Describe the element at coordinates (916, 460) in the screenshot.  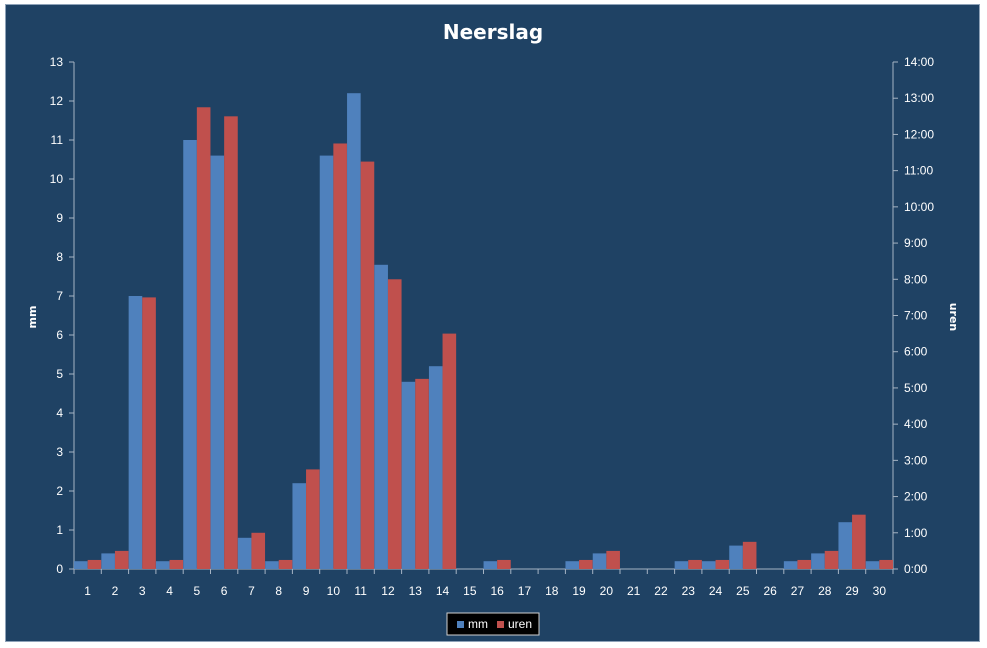
I see `y-right-tick-label: 3:00` at that location.